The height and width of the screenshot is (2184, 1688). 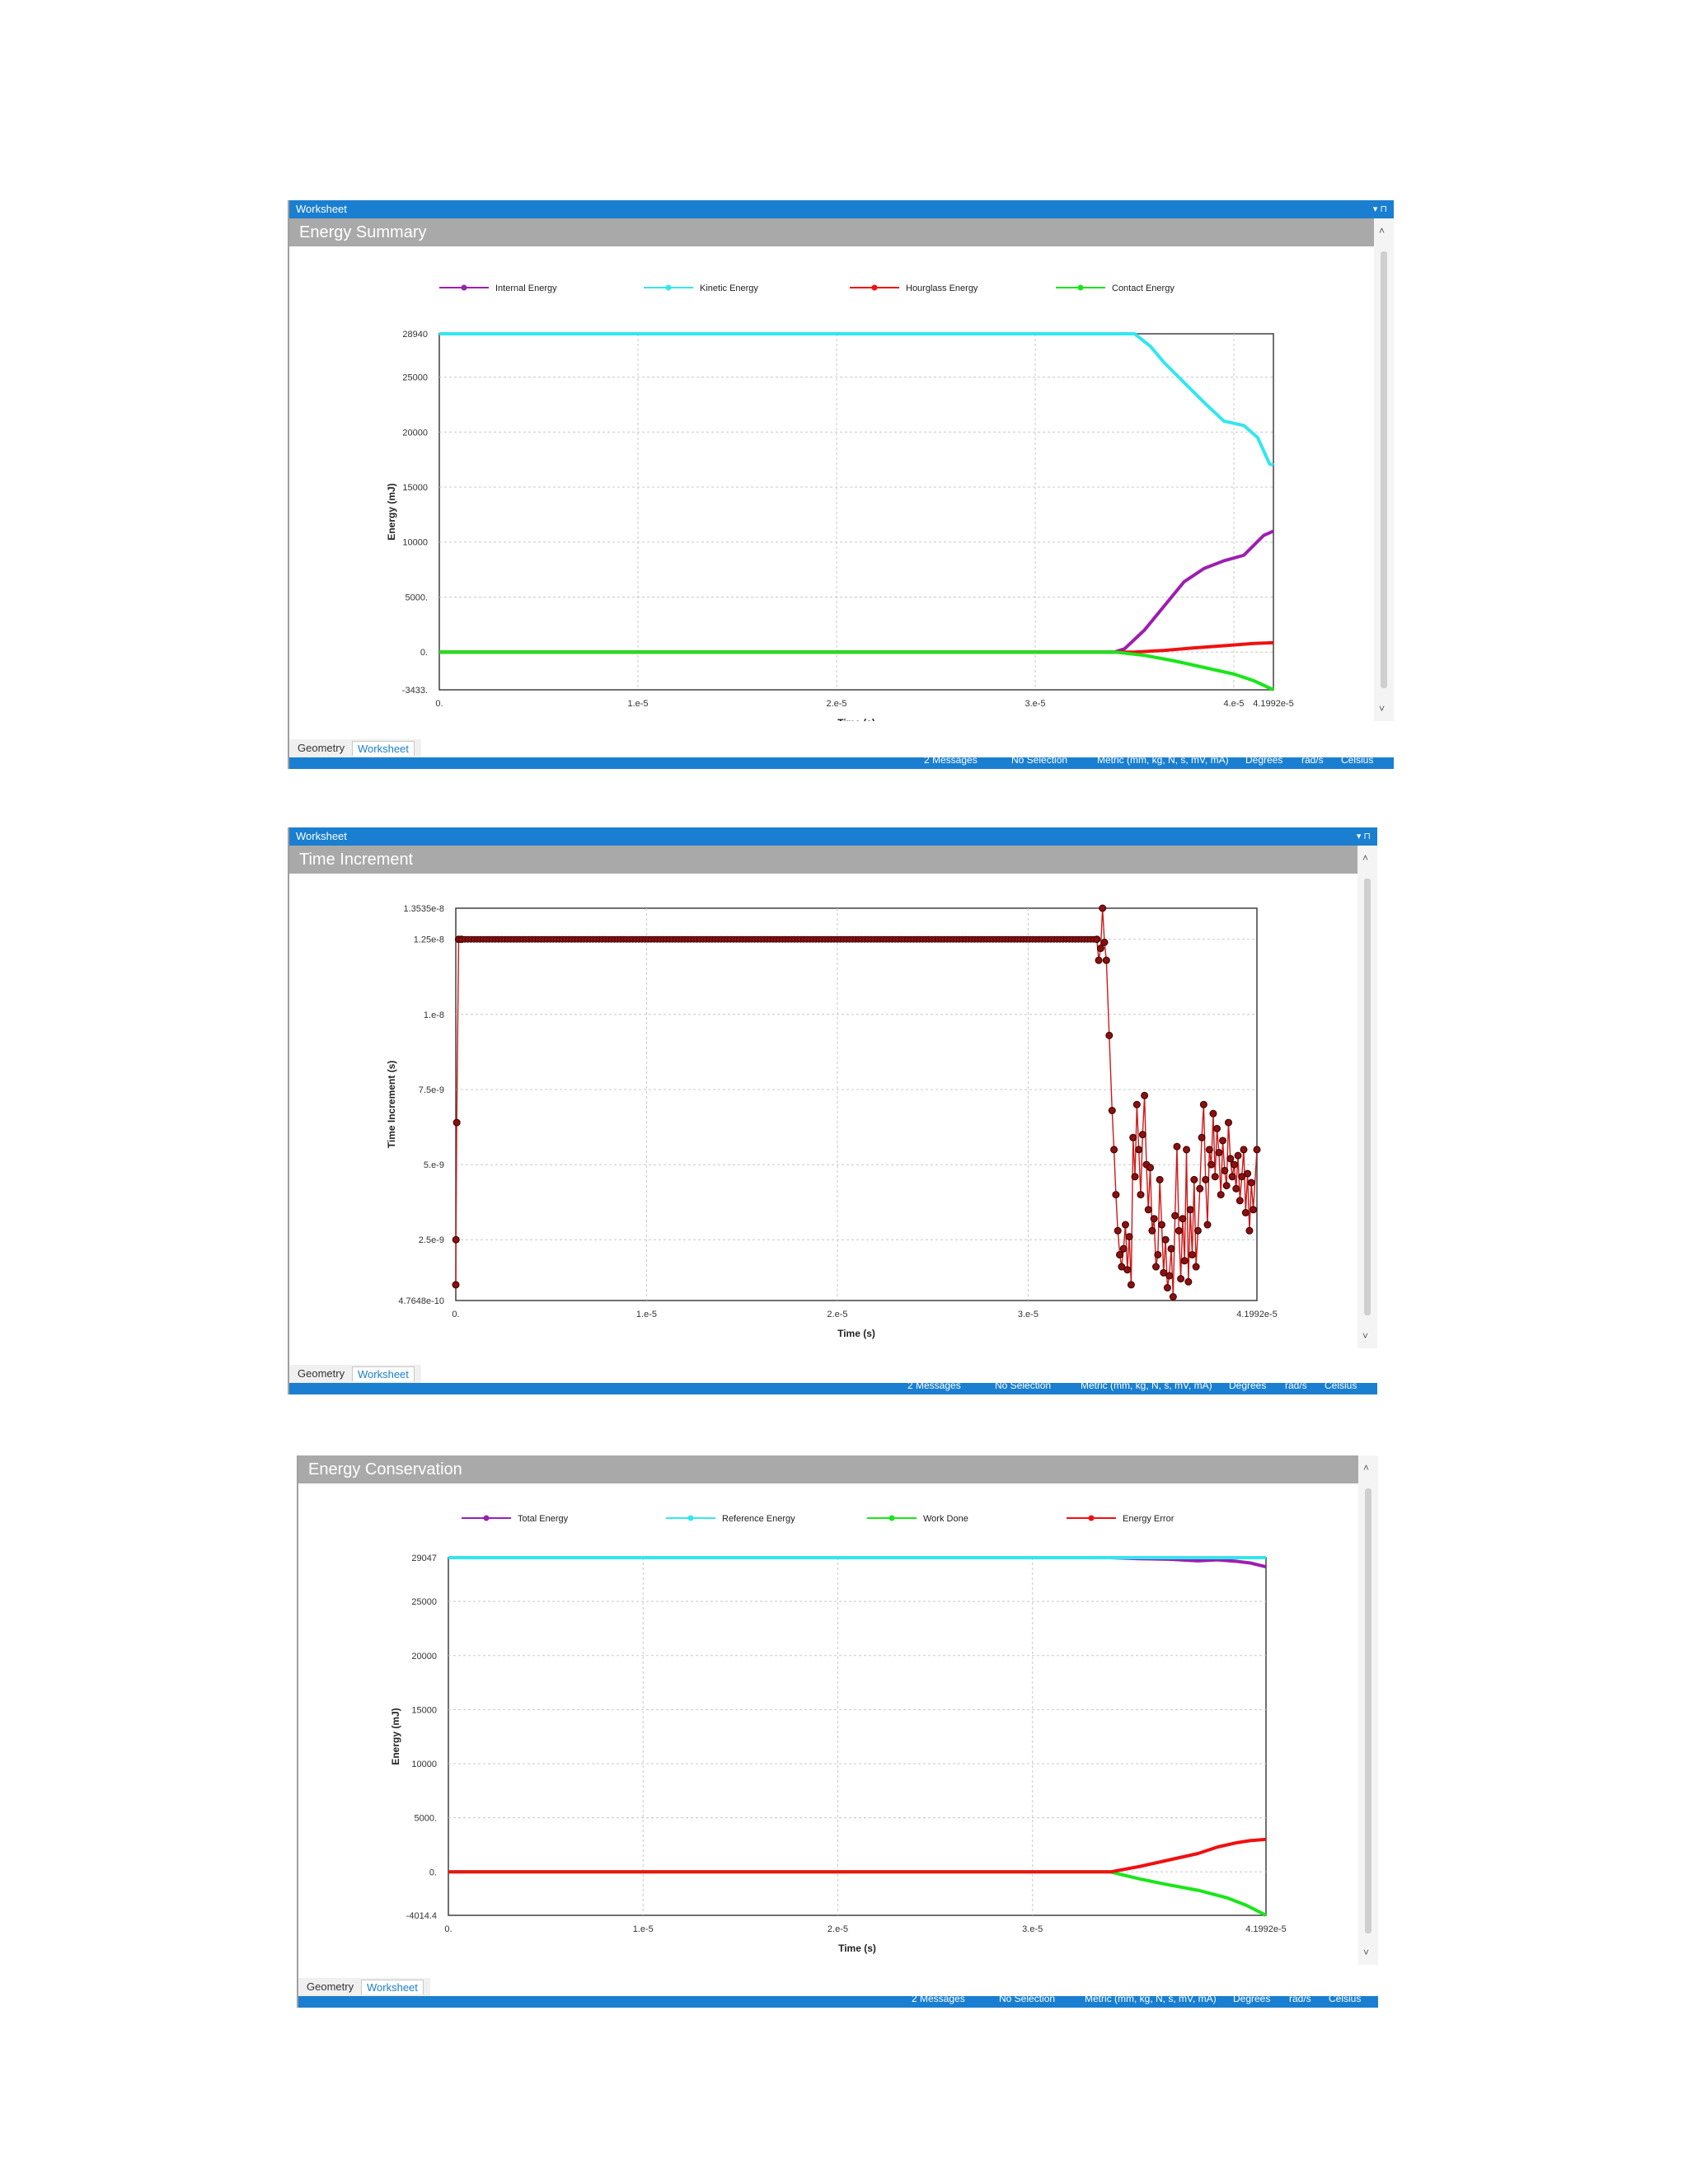 I want to click on view-tabs: Geometry Worksheet, so click(x=355, y=1374).